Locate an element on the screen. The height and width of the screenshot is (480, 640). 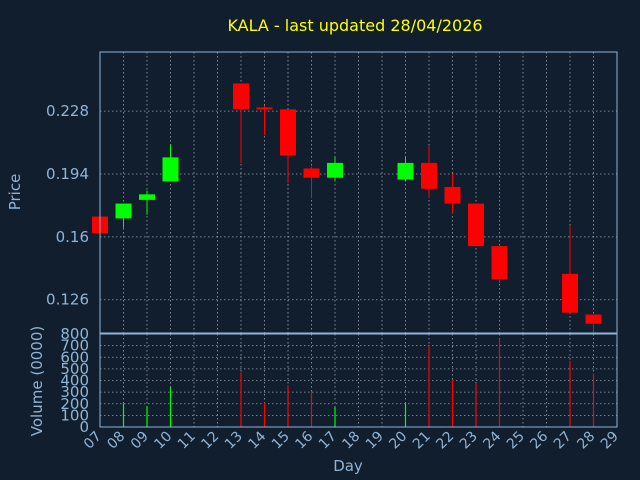
x-tick-label: 16 is located at coordinates (304, 440).